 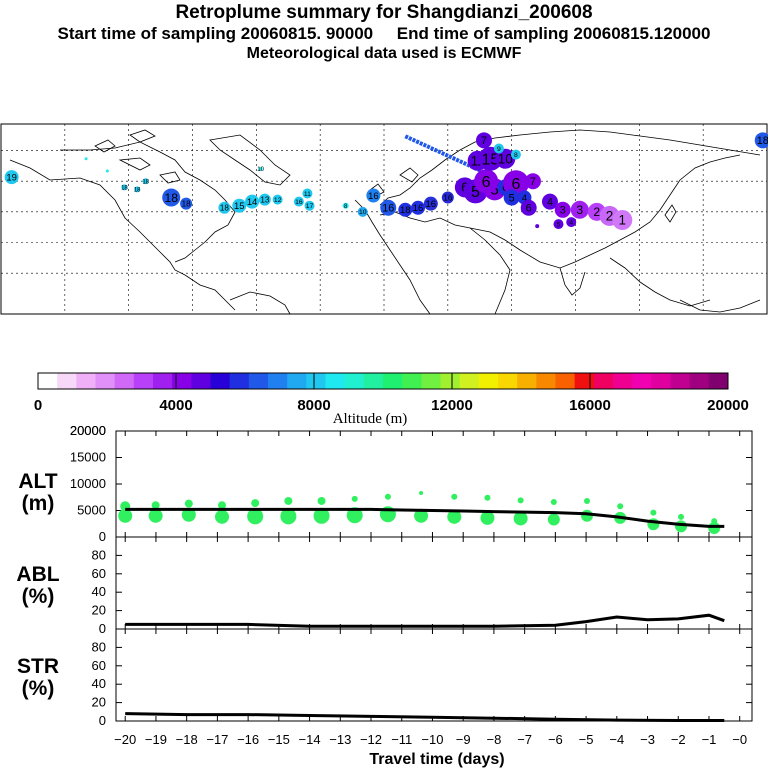 I want to click on x-tick-label: −3, so click(x=647, y=739).